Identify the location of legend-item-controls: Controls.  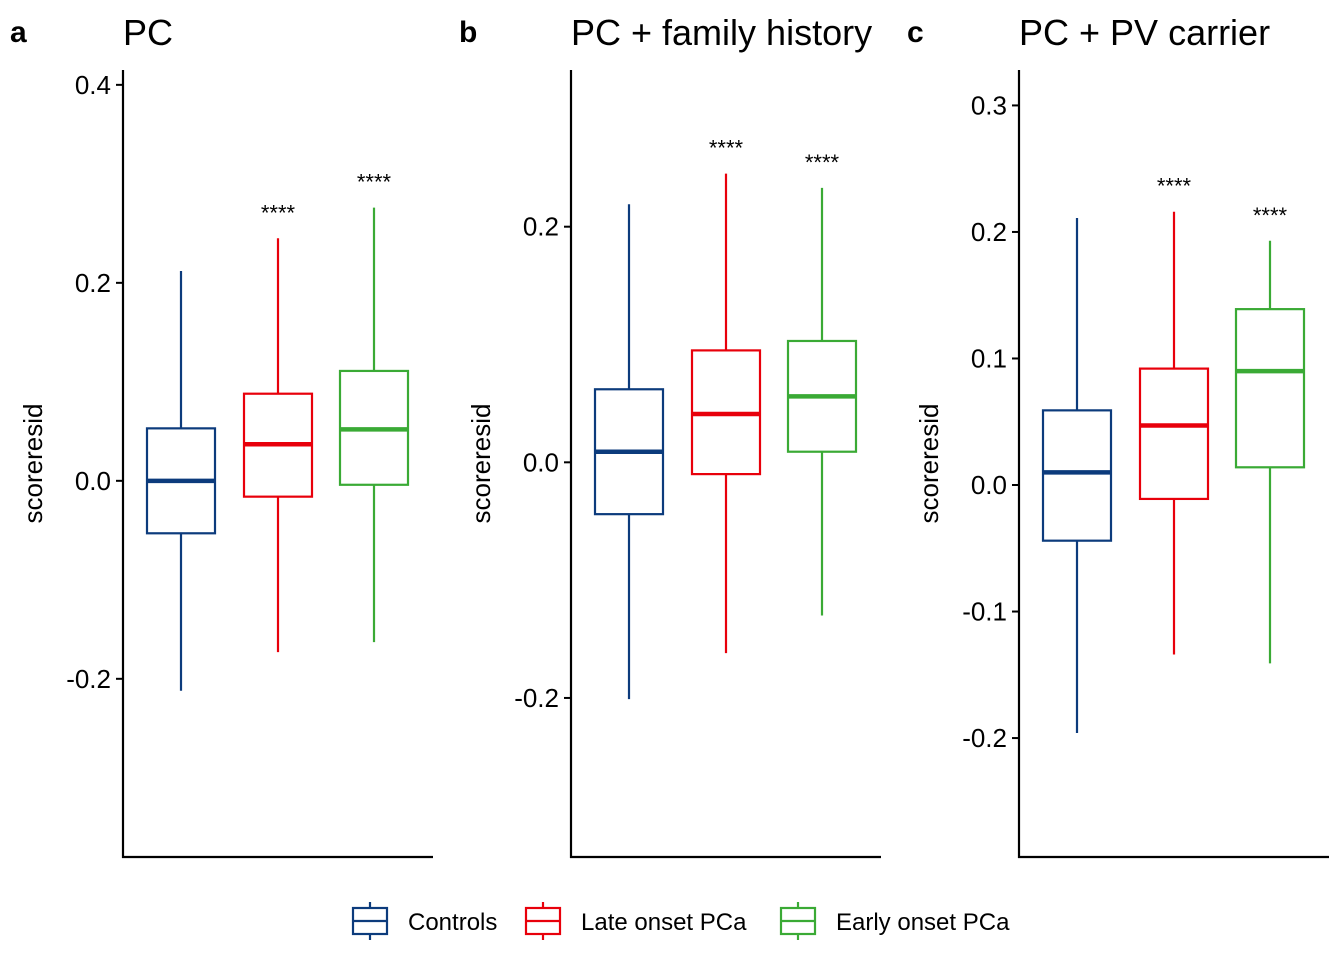
(424, 921).